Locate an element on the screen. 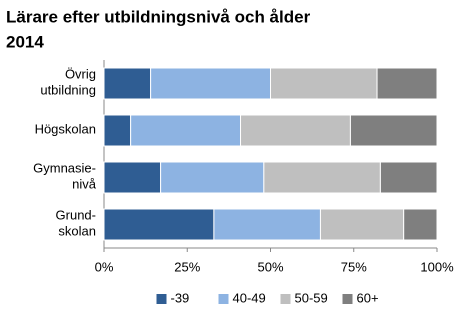 Image resolution: width=469 pixels, height=323 pixels. x-tick-label: 75% is located at coordinates (354, 266).